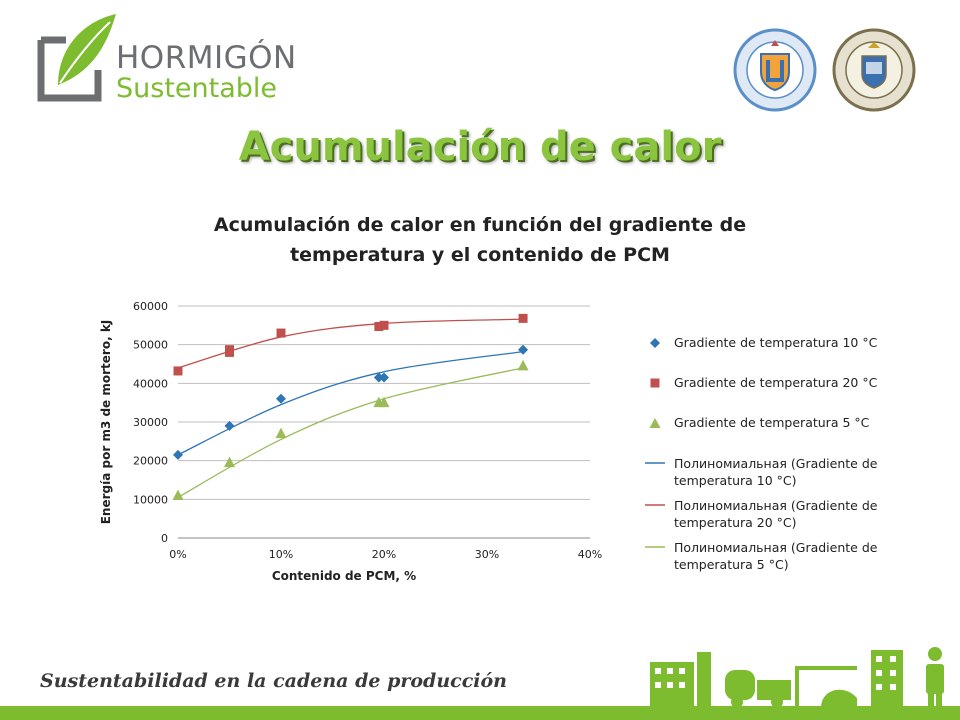 The width and height of the screenshot is (960, 720). Describe the element at coordinates (106, 422) in the screenshot. I see `y-axis-label: Energía por m3 de mortero, kJ` at that location.